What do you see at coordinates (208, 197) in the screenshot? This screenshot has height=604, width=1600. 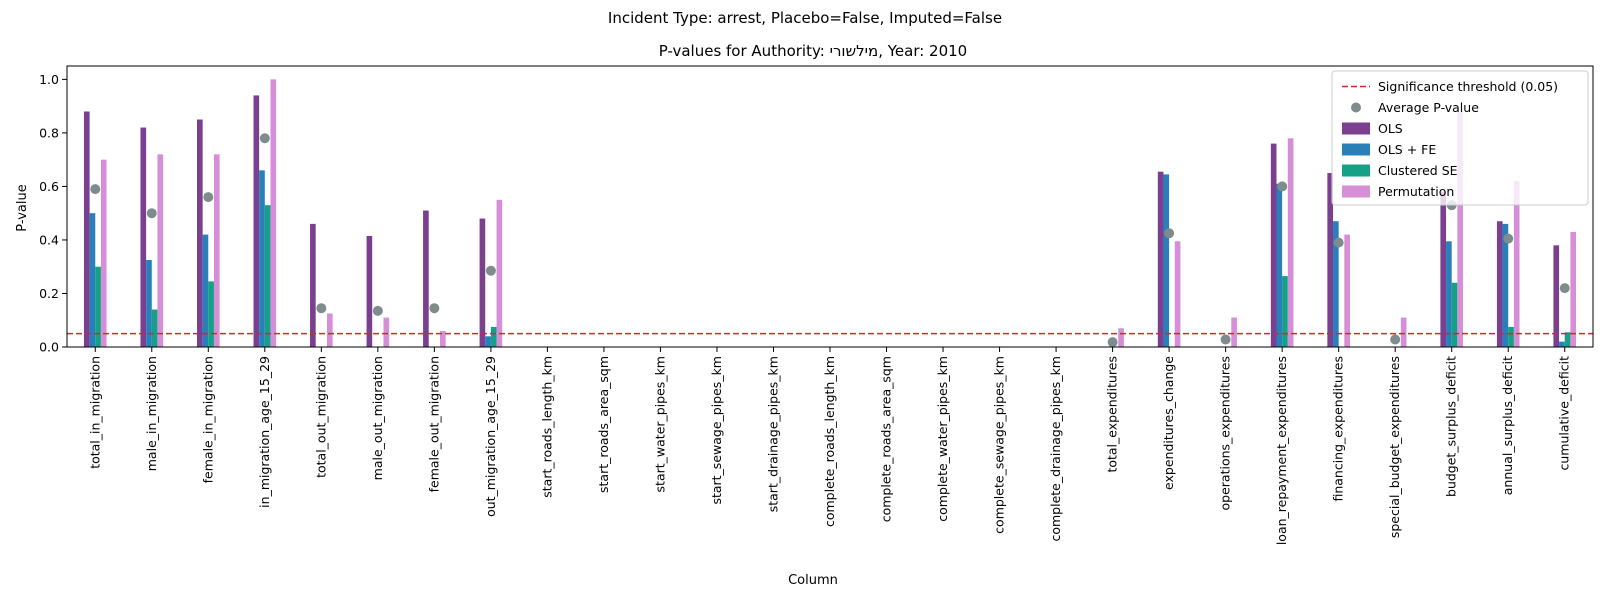 I see `average-marker-female_in_migration` at bounding box center [208, 197].